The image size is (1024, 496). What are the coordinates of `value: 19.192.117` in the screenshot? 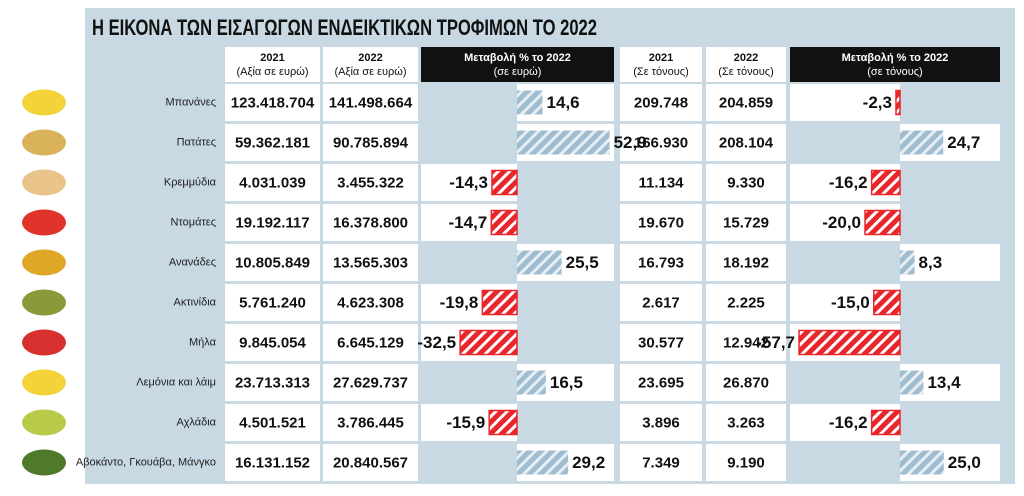 It's located at (272, 222).